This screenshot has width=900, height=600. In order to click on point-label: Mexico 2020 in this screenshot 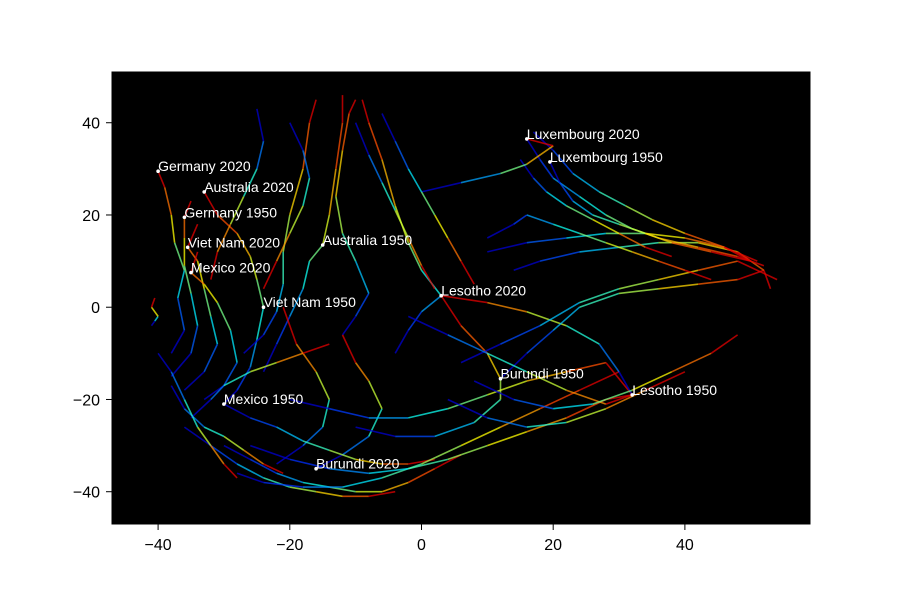, I will do `click(231, 268)`.